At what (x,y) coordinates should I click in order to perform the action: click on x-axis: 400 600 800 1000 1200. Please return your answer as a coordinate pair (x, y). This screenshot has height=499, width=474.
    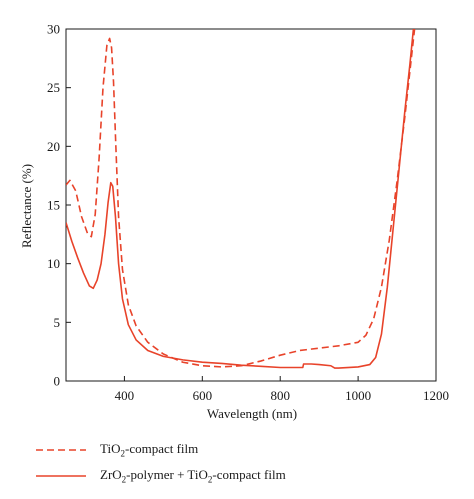
    Looking at the image, I should click on (282, 389).